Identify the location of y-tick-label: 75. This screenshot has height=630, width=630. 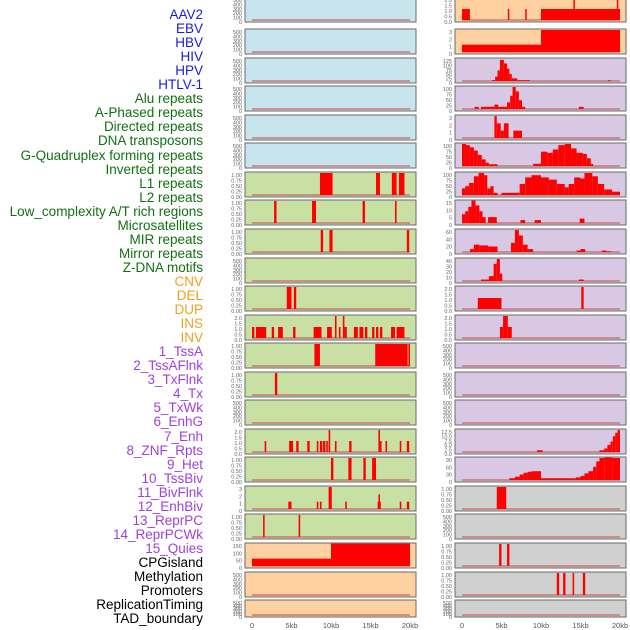
(449, 71).